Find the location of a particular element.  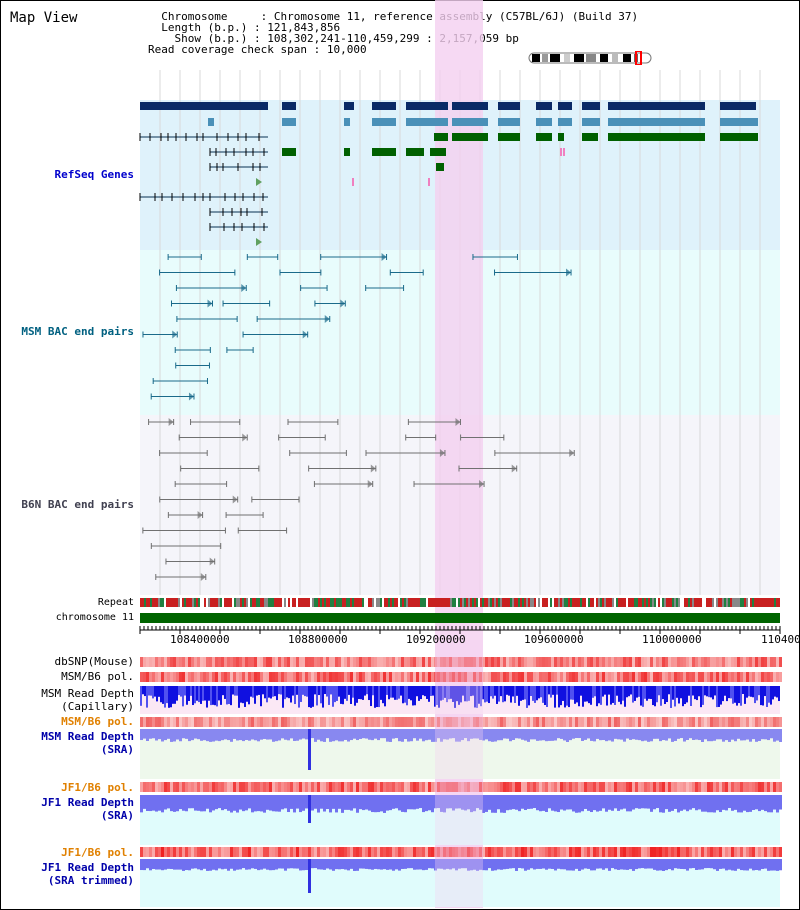

jf1-read-depth-trim-sub: (SRA trimmed) is located at coordinates (90, 880).